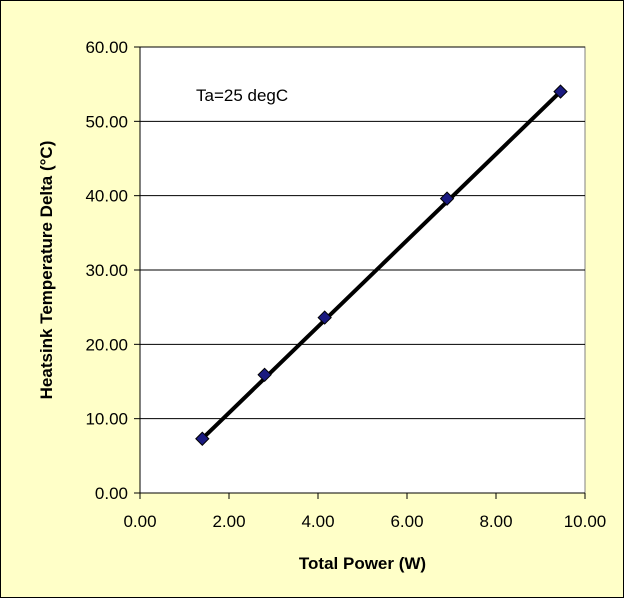 The width and height of the screenshot is (625, 599). Describe the element at coordinates (106, 196) in the screenshot. I see `y-tick-label-4: 40.00` at that location.